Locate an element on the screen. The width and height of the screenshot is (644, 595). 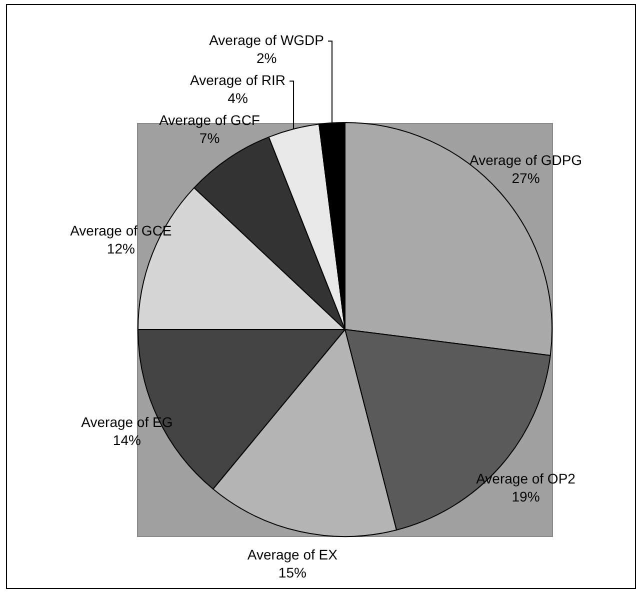
data-label: 12% is located at coordinates (120, 248).